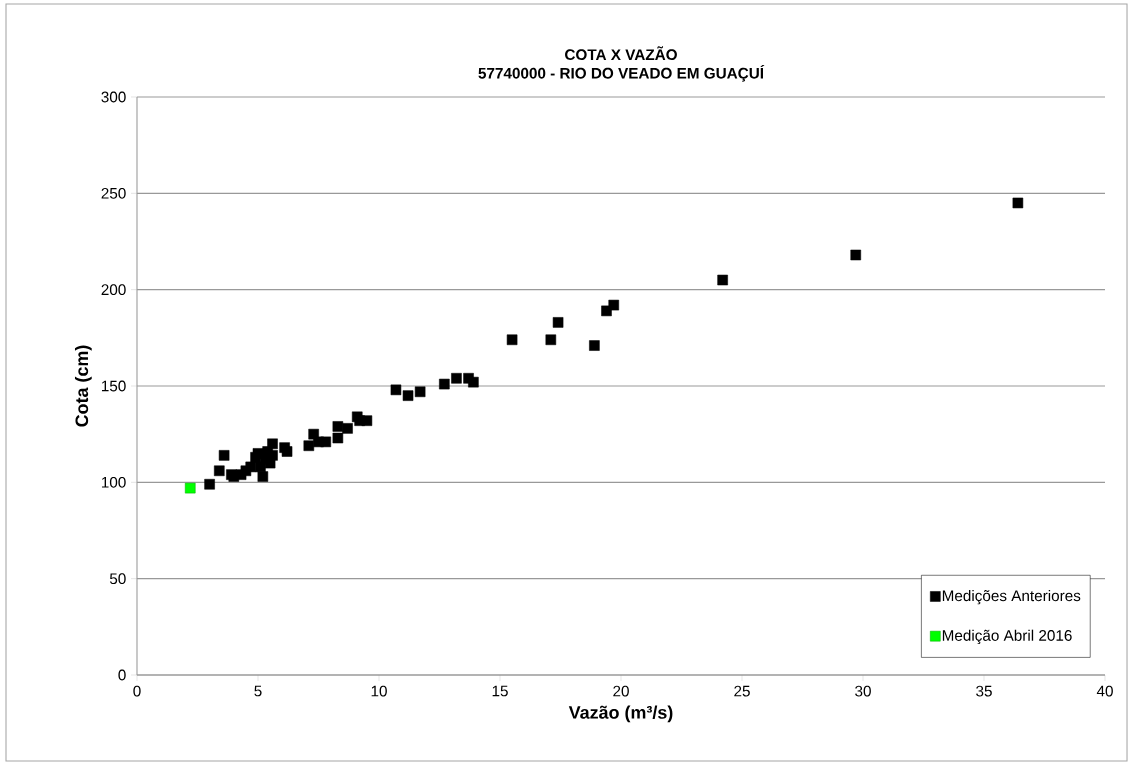 This screenshot has width=1131, height=765. I want to click on y-tick-label: 250, so click(113, 193).